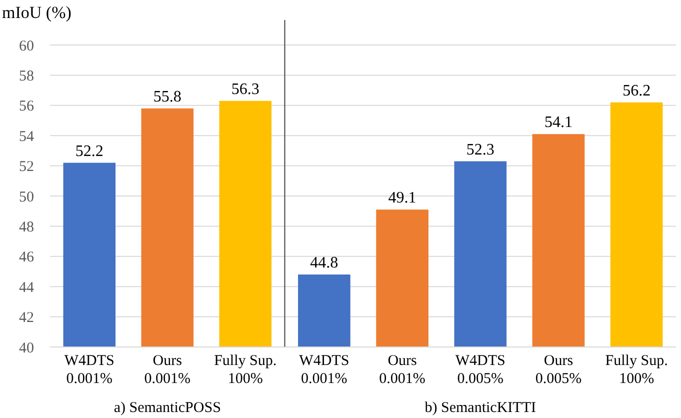 The width and height of the screenshot is (681, 418). Describe the element at coordinates (480, 149) in the screenshot. I see `data-label: 52.3` at that location.